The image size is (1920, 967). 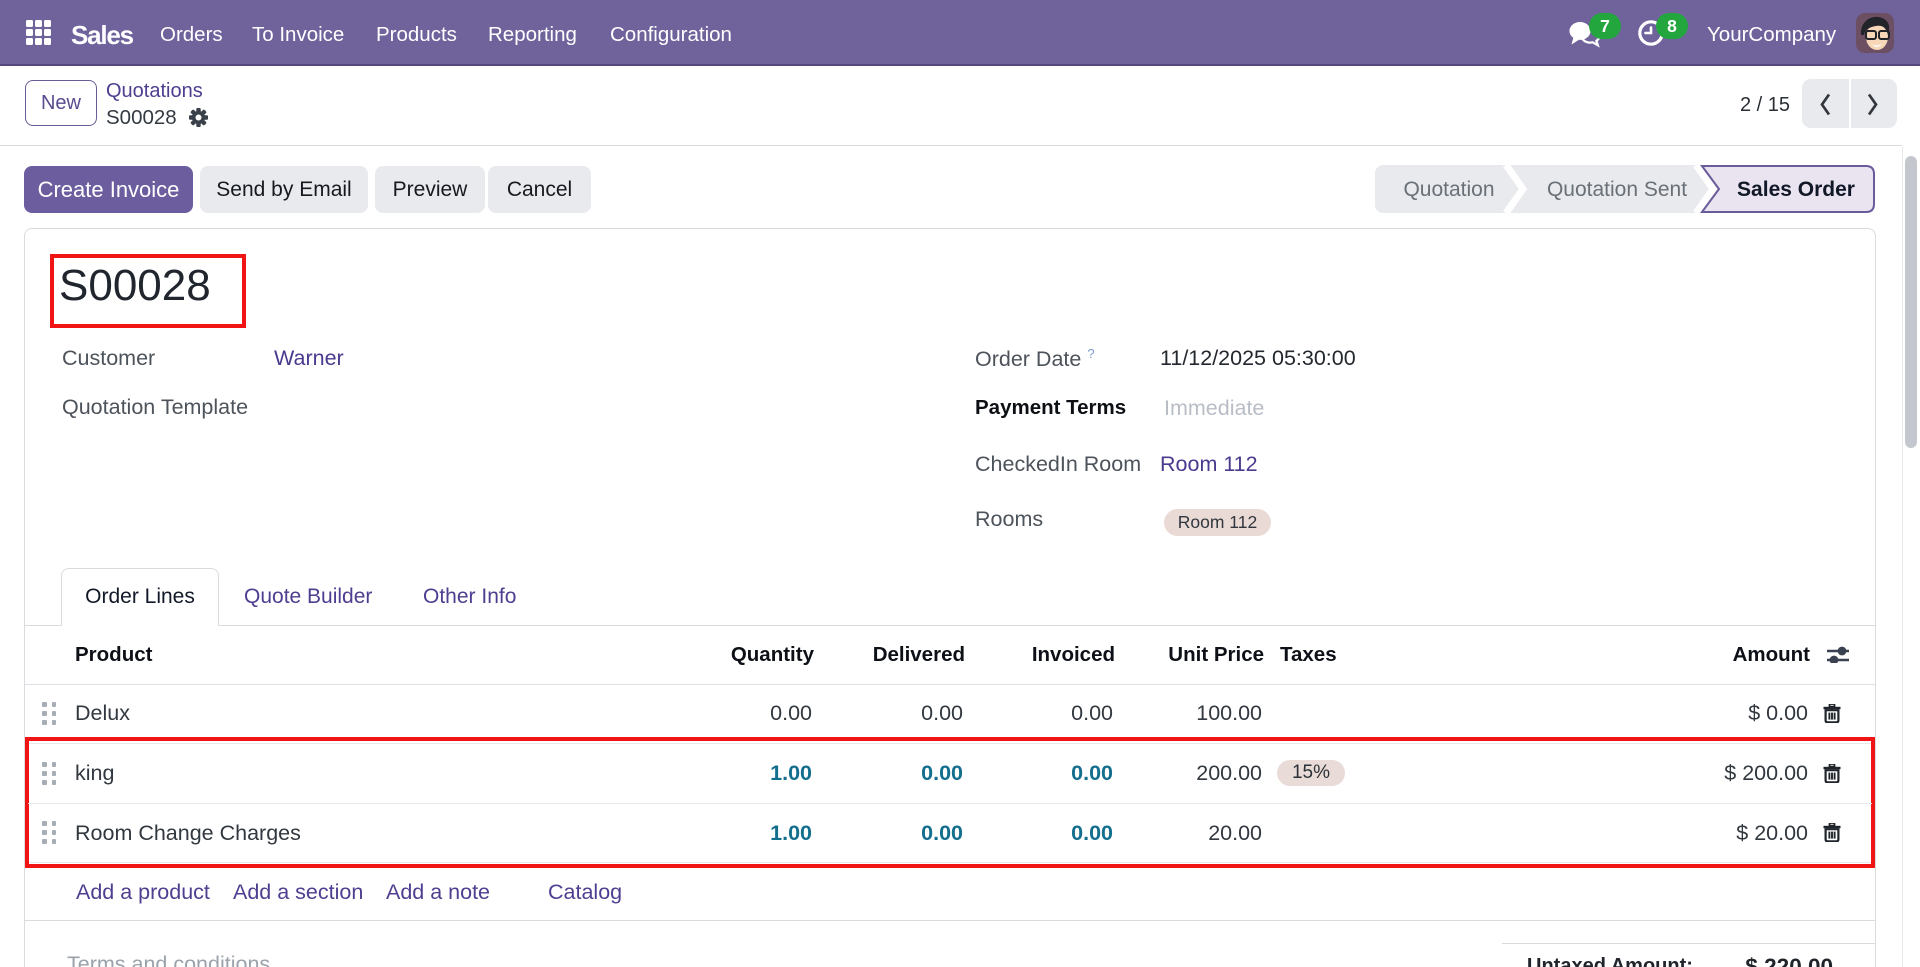 I want to click on svg-text: Quotation, so click(x=1448, y=189).